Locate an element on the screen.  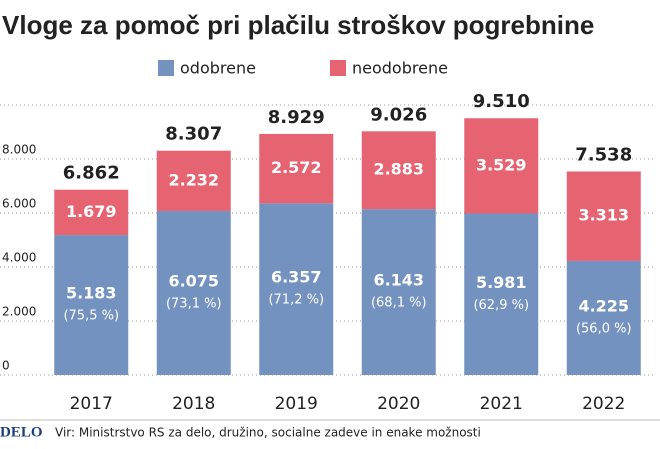
total-label: 9.510 is located at coordinates (501, 101).